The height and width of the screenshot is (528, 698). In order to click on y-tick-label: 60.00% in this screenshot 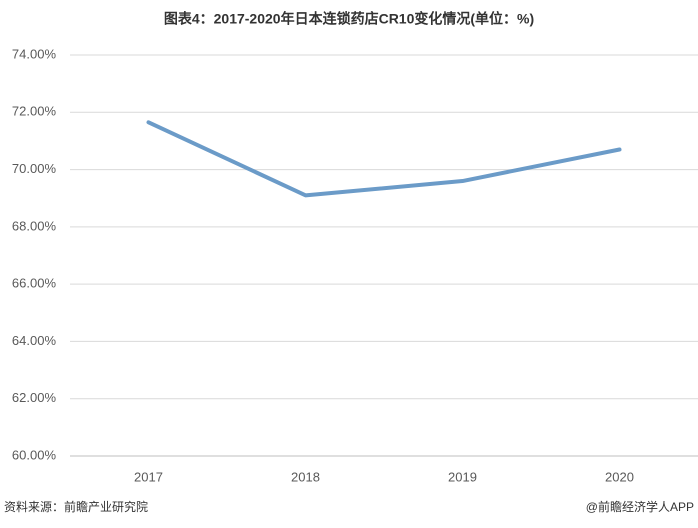, I will do `click(34, 454)`.